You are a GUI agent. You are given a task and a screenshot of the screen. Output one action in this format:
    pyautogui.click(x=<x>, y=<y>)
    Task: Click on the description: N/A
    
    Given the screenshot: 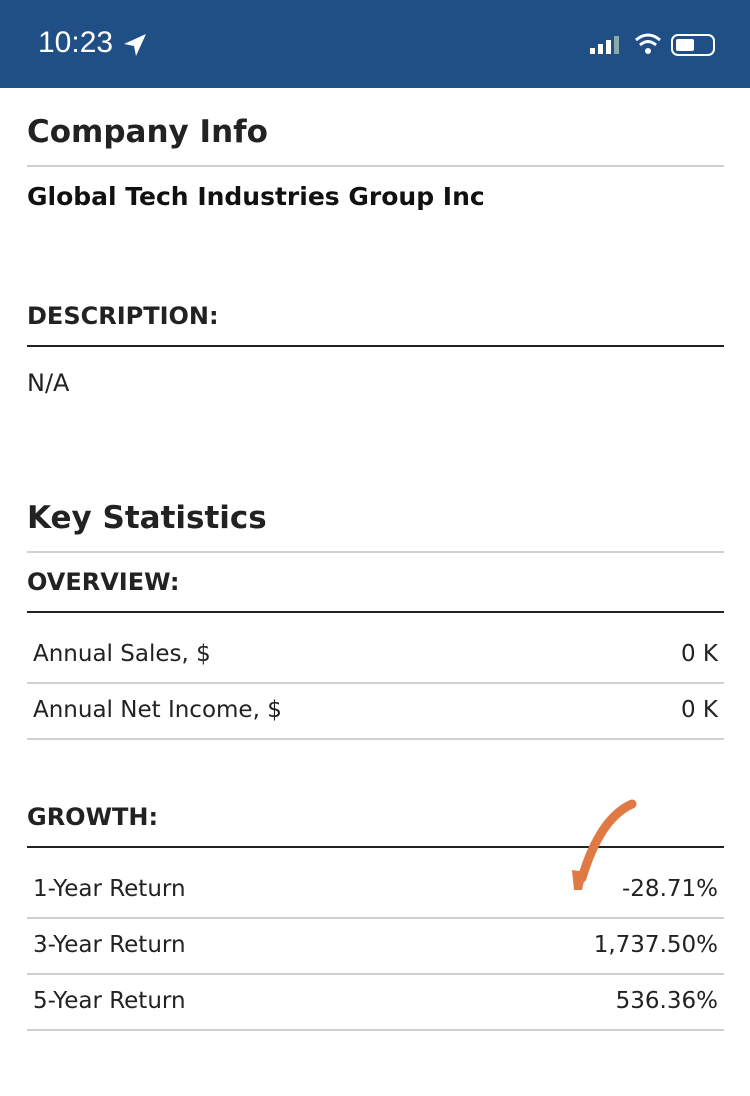 What is the action you would take?
    pyautogui.click(x=48, y=383)
    